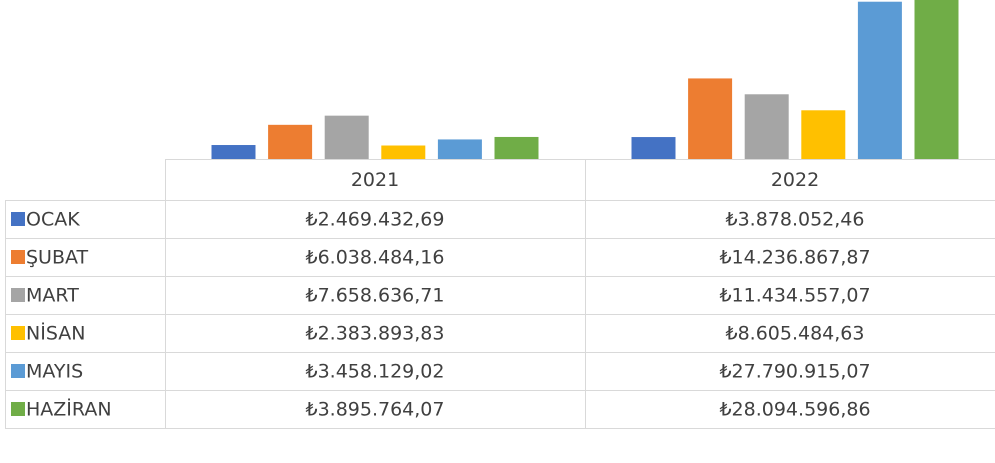  I want to click on table-cell: ₺6.038.484,16, so click(374, 258).